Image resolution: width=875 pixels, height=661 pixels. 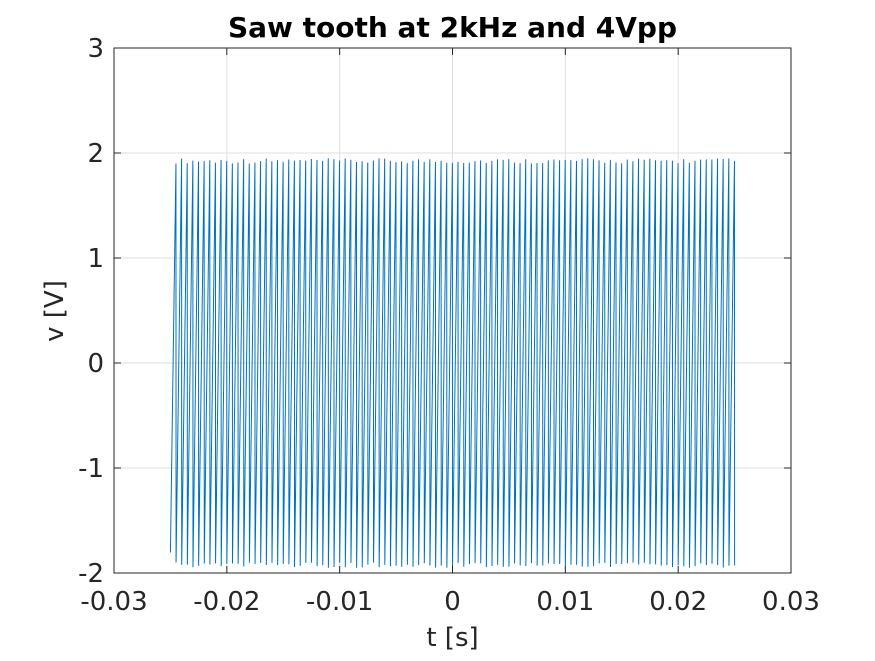 What do you see at coordinates (95, 154) in the screenshot?
I see `y-tick-label: 2` at bounding box center [95, 154].